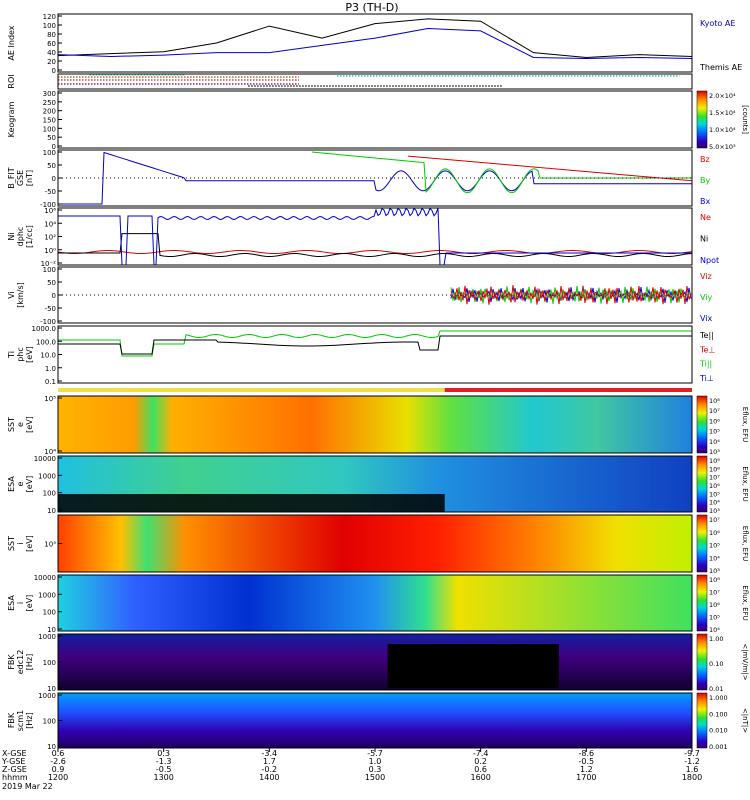  Describe the element at coordinates (29, 178) in the screenshot. I see `bfit-ylabel: [nT]` at that location.